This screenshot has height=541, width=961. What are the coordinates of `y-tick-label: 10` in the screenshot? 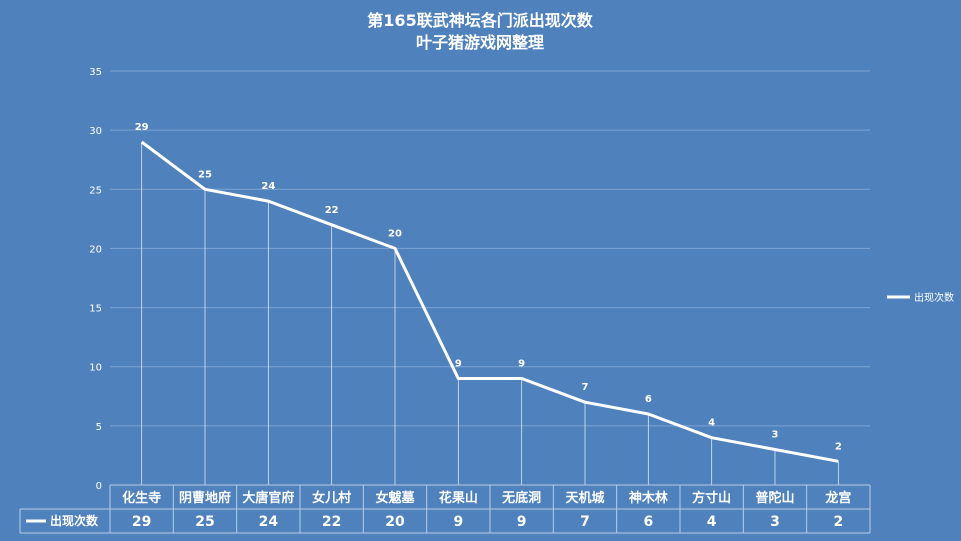 It's located at (95, 368).